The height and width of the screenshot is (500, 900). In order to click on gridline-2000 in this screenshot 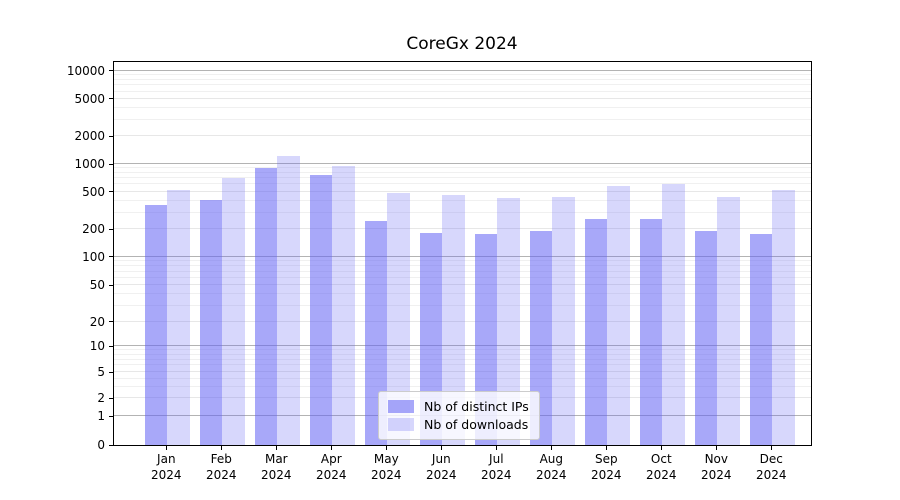, I will do `click(462, 136)`.